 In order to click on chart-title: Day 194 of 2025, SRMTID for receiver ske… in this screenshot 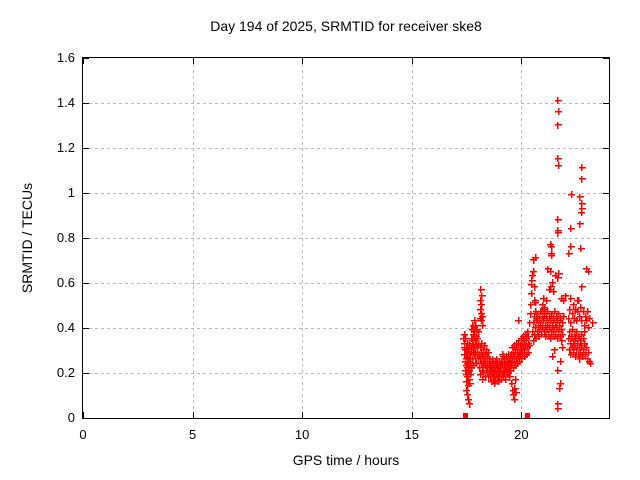, I will do `click(346, 26)`.